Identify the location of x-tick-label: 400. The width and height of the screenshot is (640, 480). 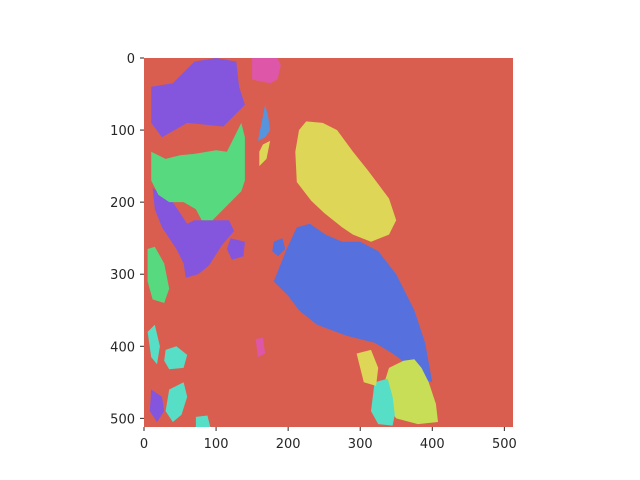
(432, 444).